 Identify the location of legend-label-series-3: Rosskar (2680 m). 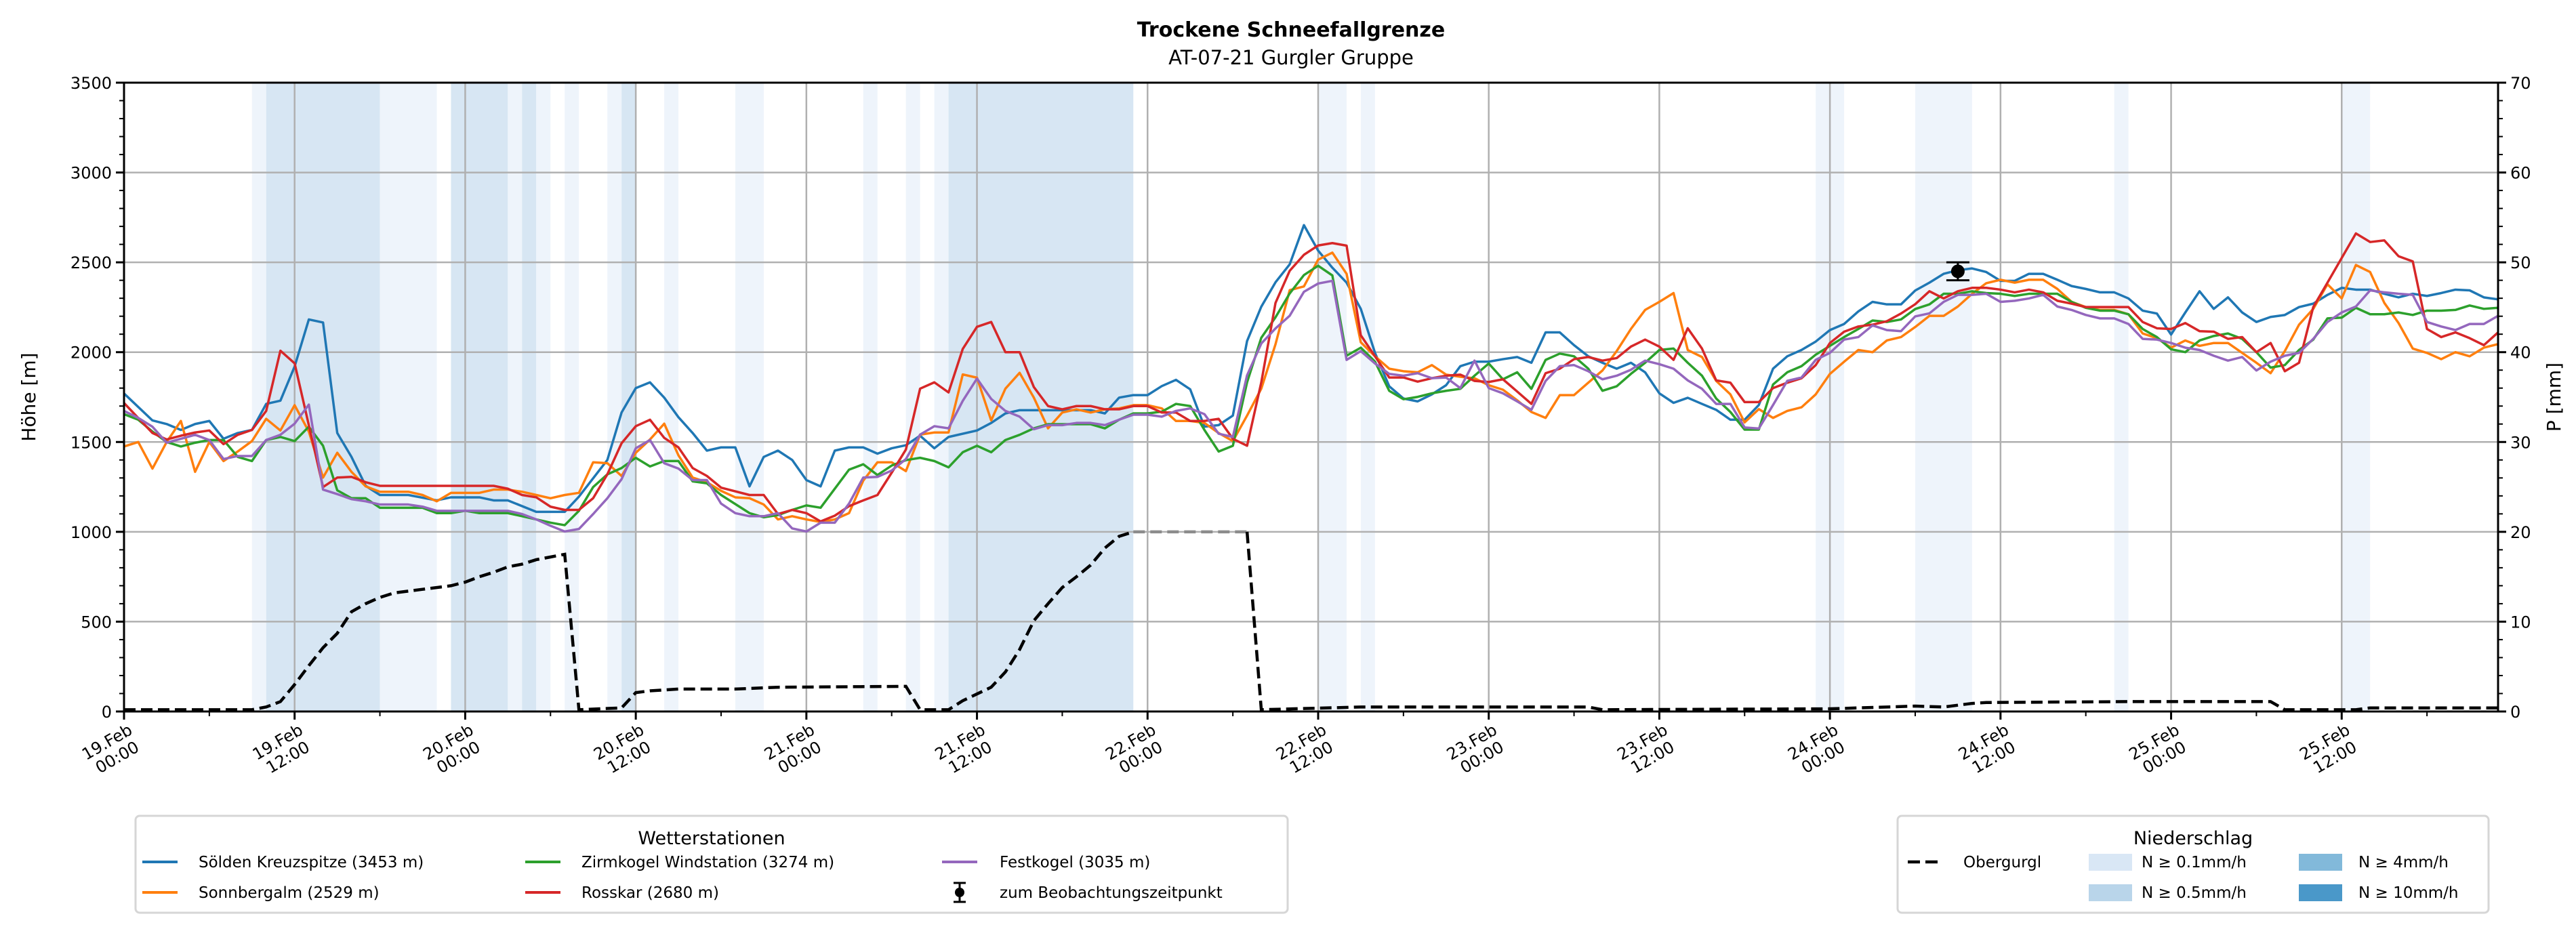
(650, 893).